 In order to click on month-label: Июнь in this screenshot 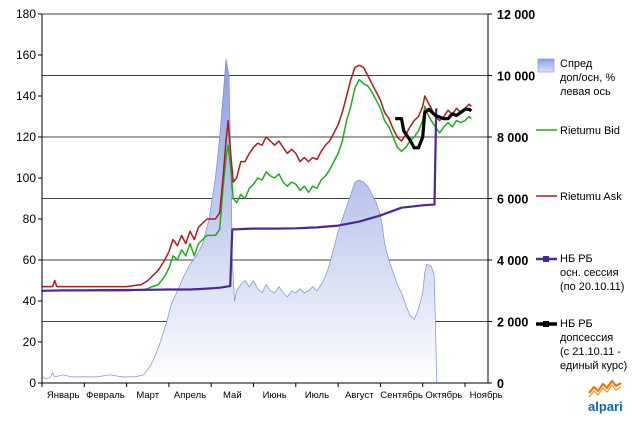, I will do `click(275, 395)`.